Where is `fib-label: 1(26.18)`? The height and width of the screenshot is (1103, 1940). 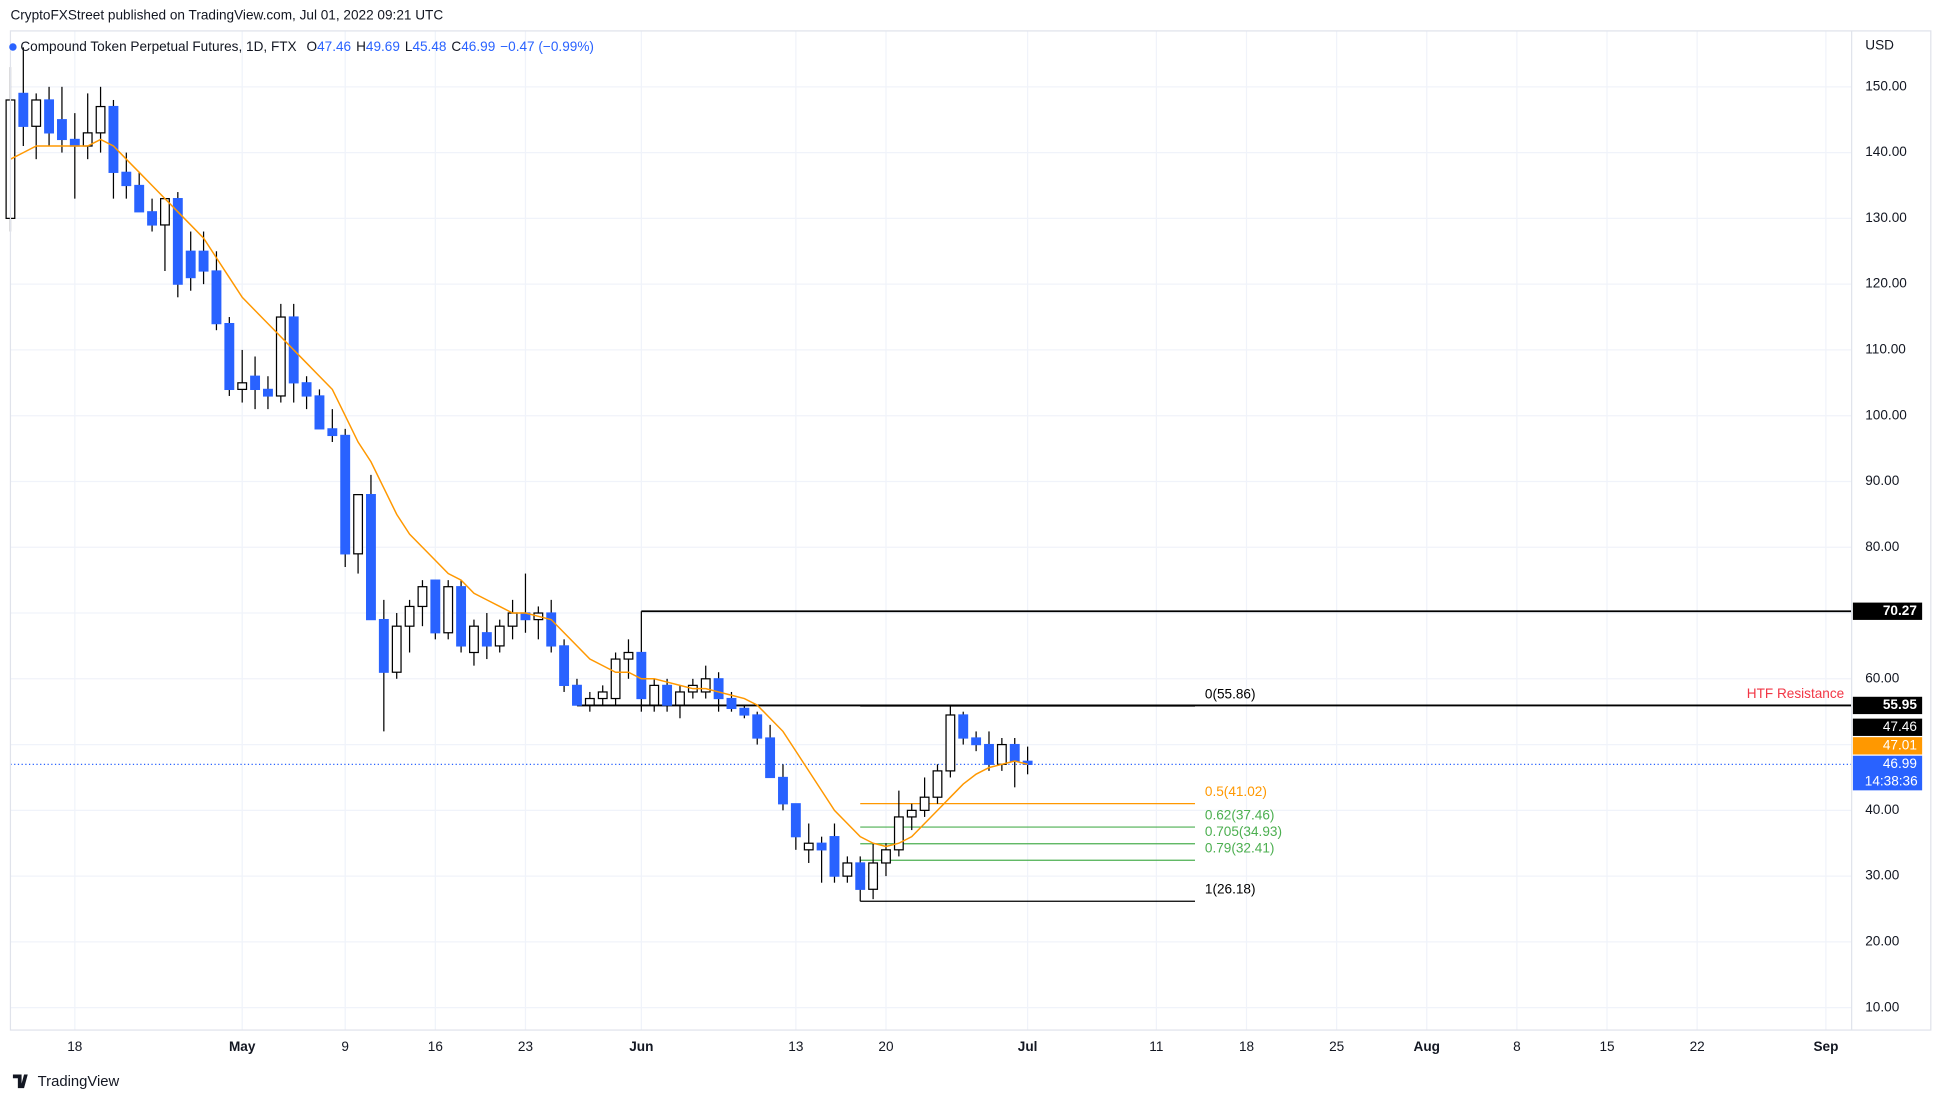
fib-label: 1(26.18) is located at coordinates (1230, 889).